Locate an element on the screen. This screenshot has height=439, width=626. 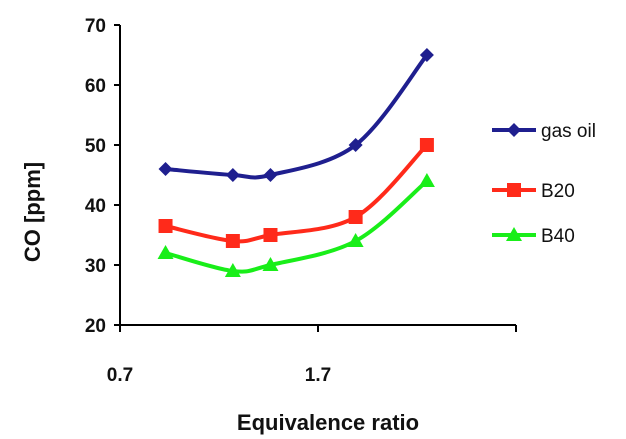
series-b20 is located at coordinates (296, 193).